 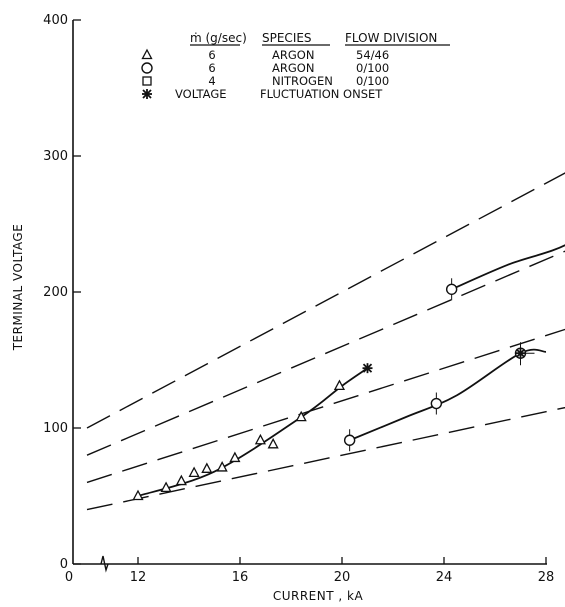 What do you see at coordinates (147, 94) in the screenshot?
I see `legend-marker-asterisk` at bounding box center [147, 94].